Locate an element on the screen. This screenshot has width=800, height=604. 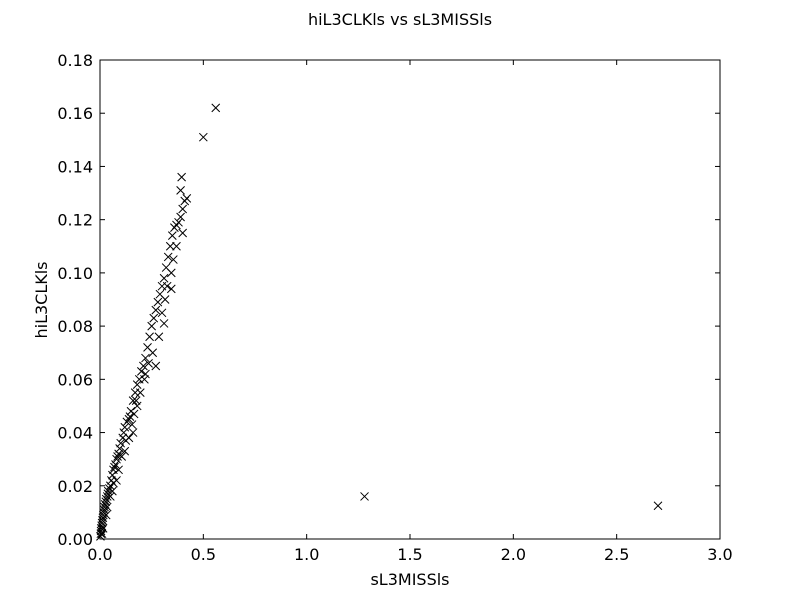
x-tick-label: 0.5 is located at coordinates (203, 554).